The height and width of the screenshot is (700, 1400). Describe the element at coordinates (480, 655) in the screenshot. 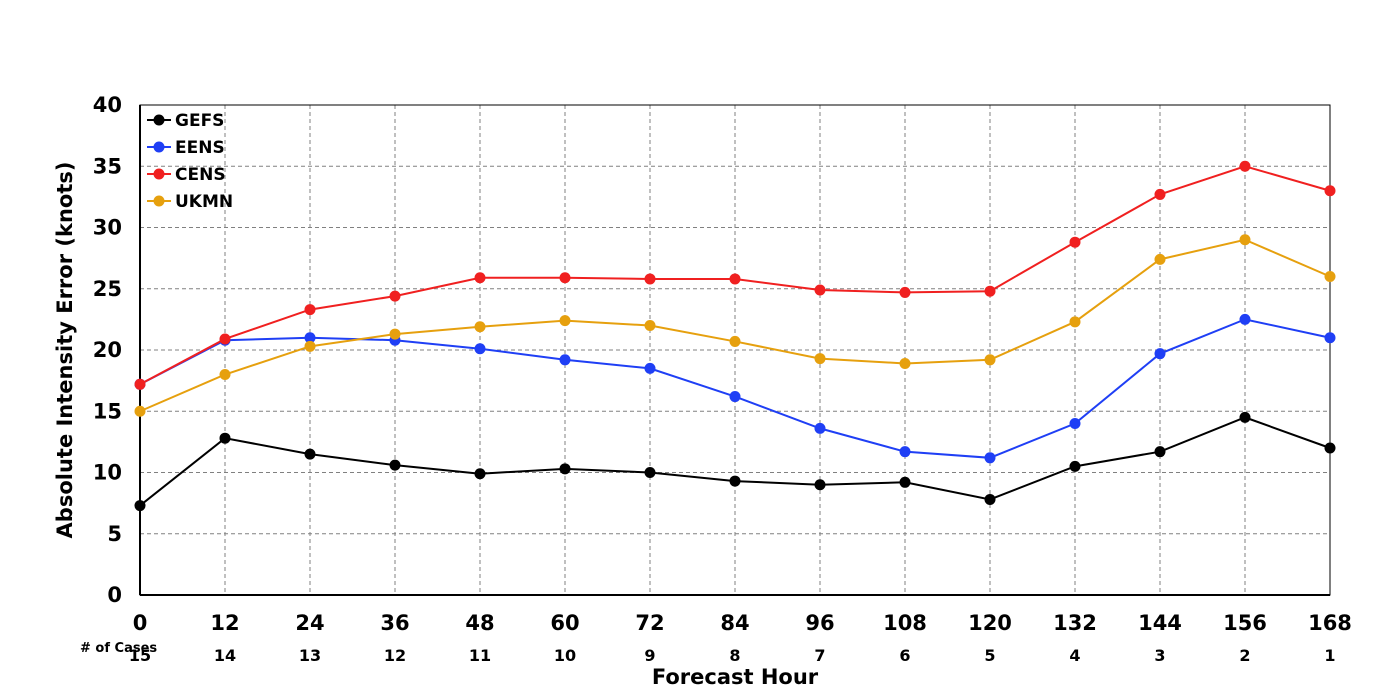

I see `case-count-label: 11` at that location.